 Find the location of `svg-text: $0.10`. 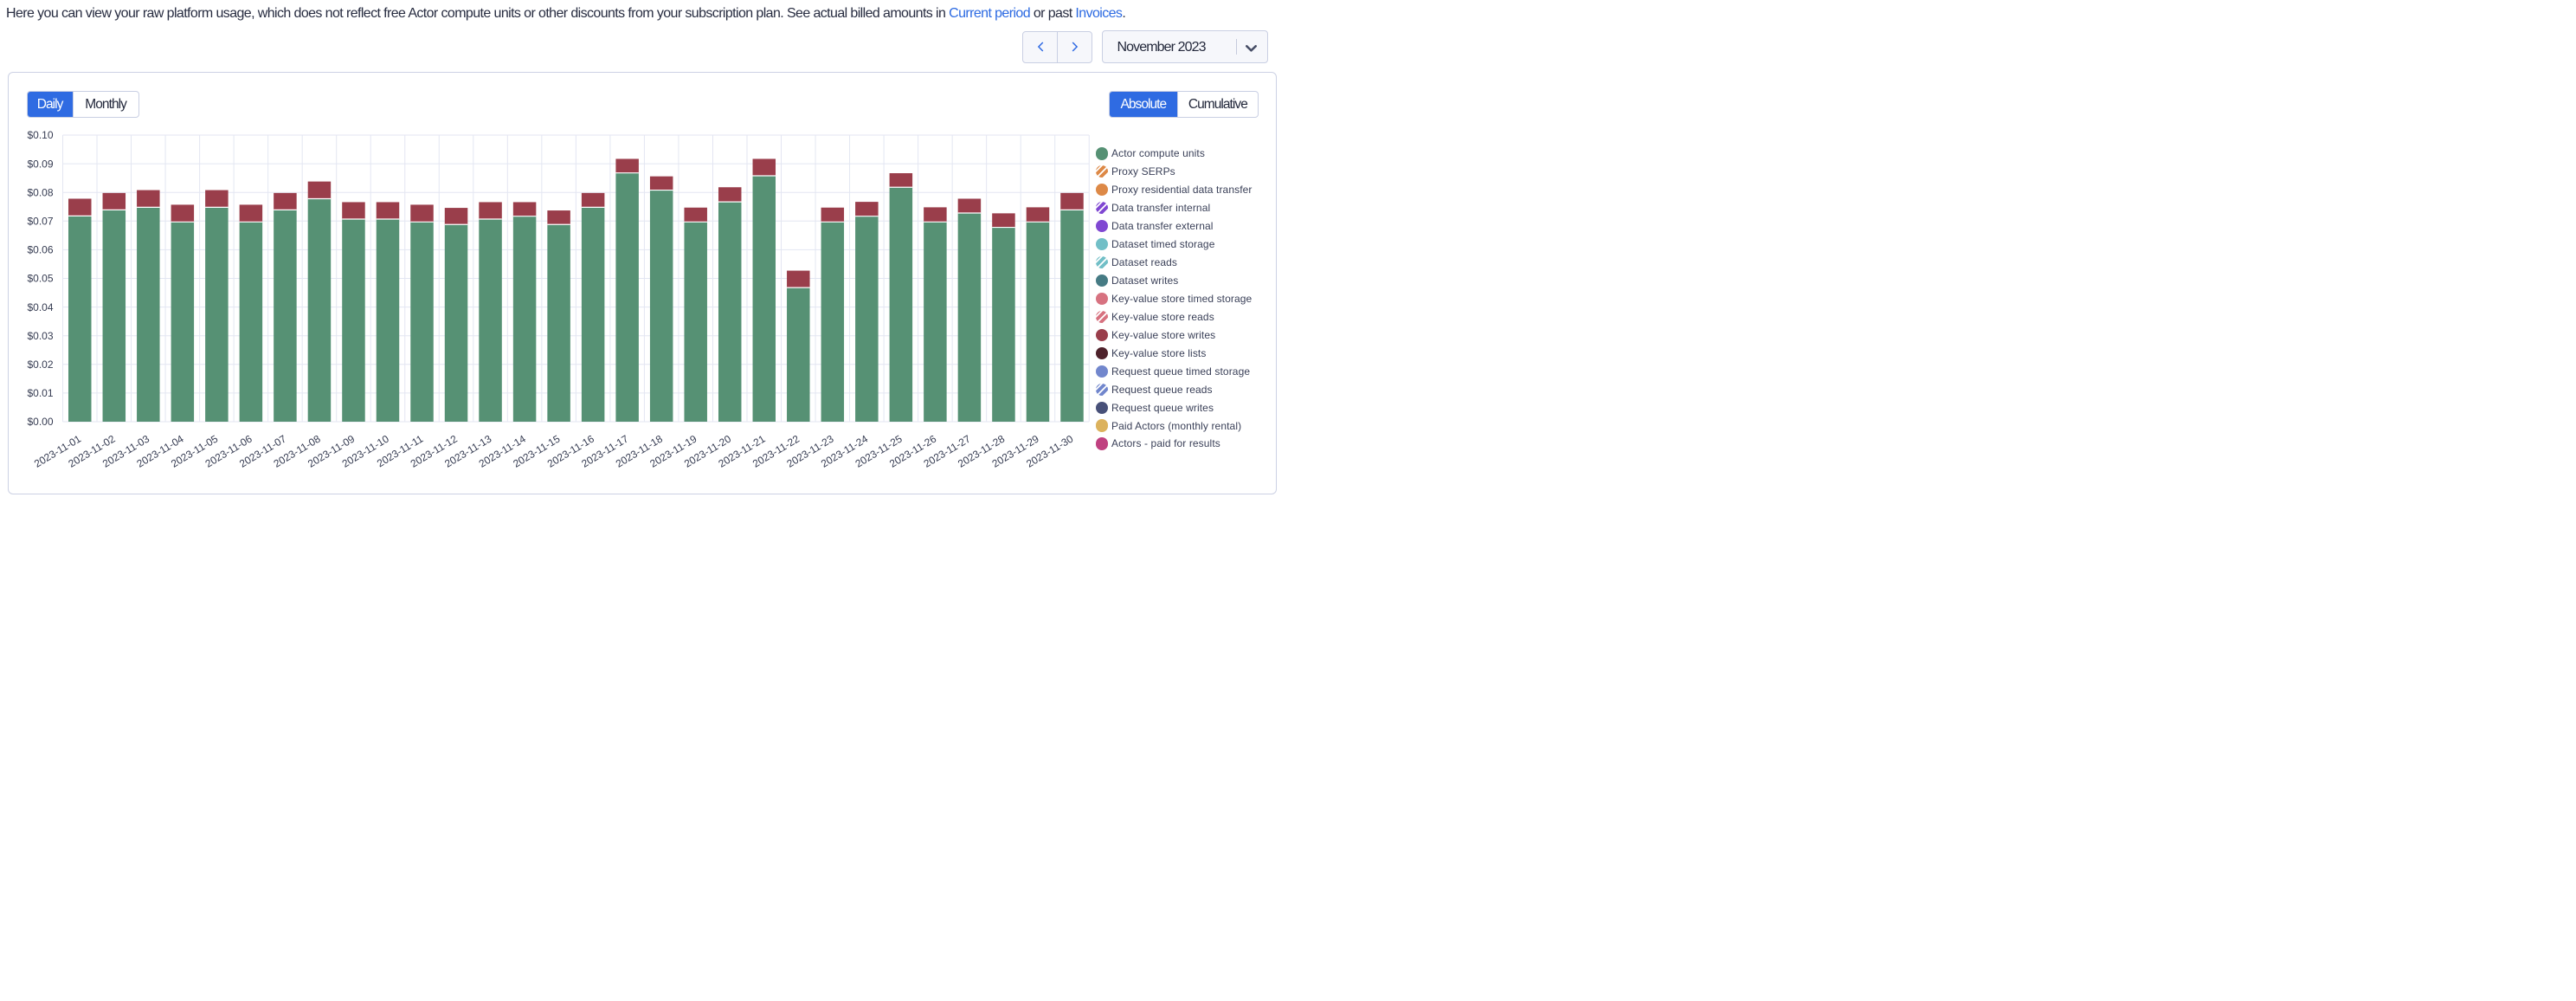

svg-text: $0.10 is located at coordinates (40, 135).